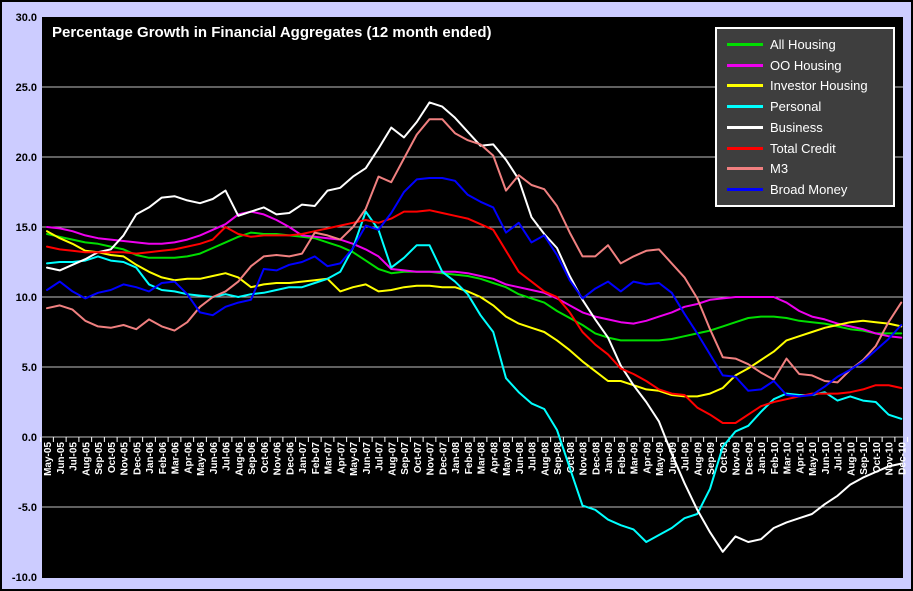  What do you see at coordinates (86, 459) in the screenshot?
I see `x-axis-label: Aug-05` at bounding box center [86, 459].